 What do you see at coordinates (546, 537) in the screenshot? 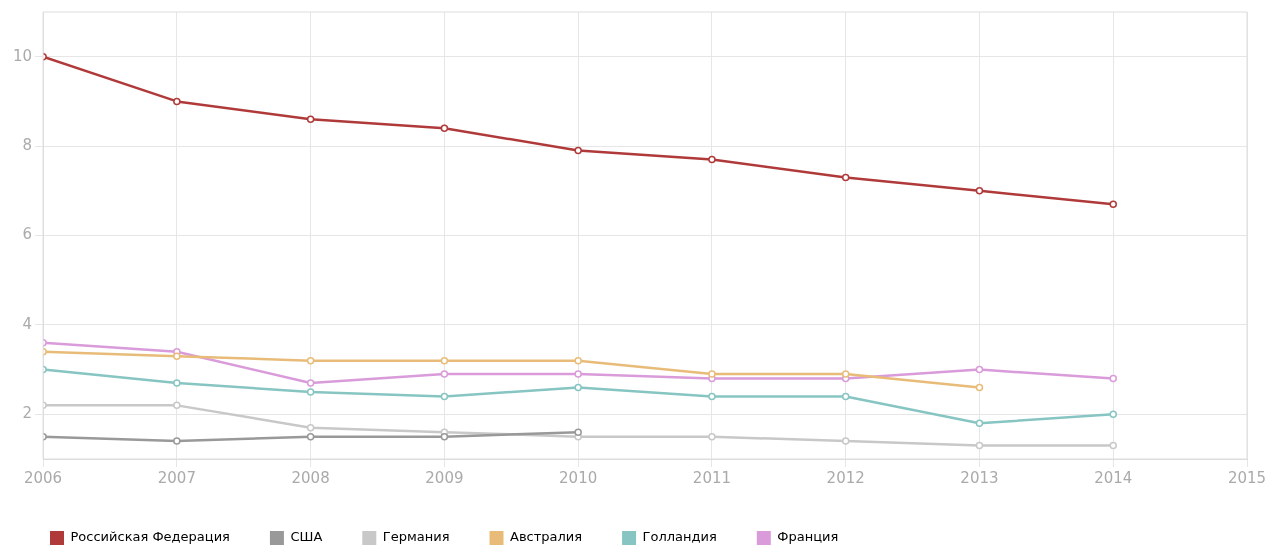
I see `legend-label: Австралия` at bounding box center [546, 537].